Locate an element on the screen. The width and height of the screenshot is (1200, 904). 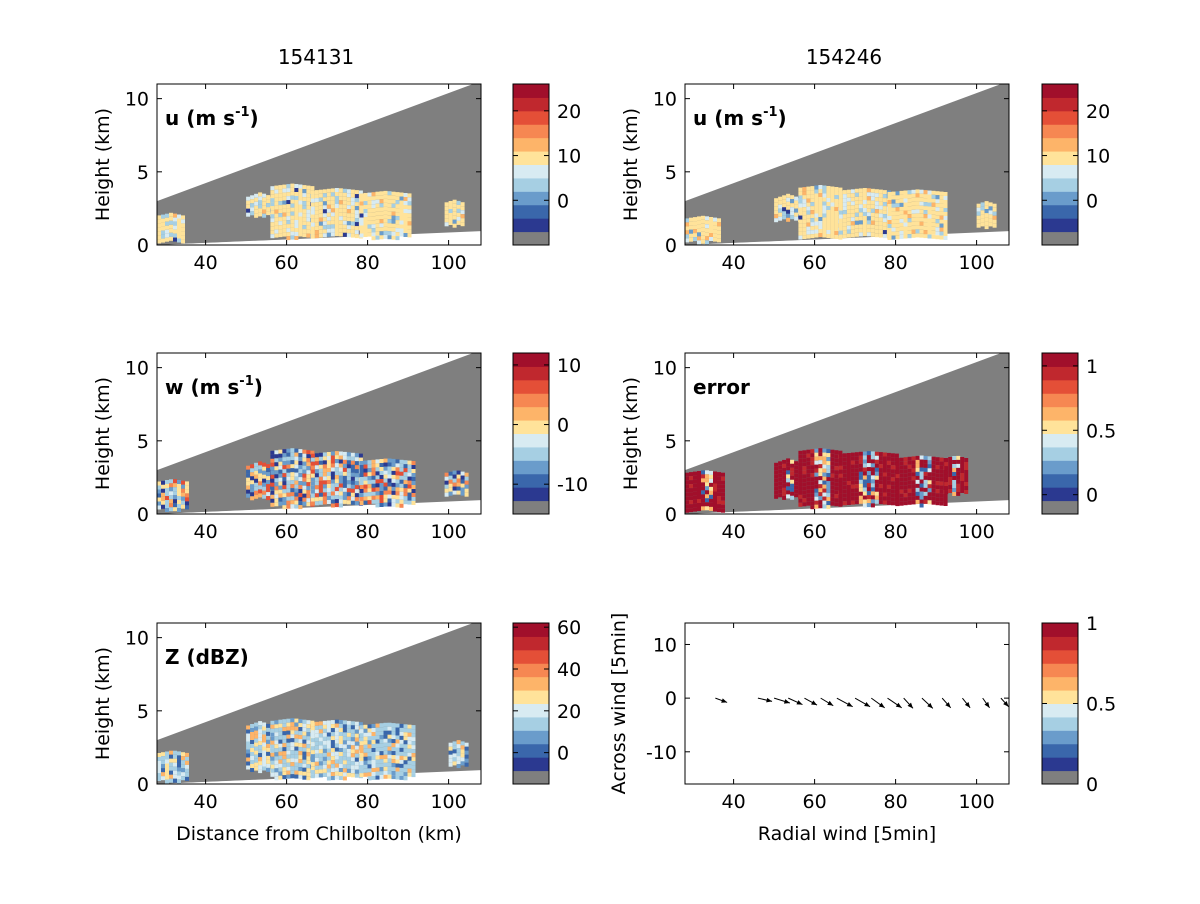
y-axis-label: Height (km) is located at coordinates (103, 164).